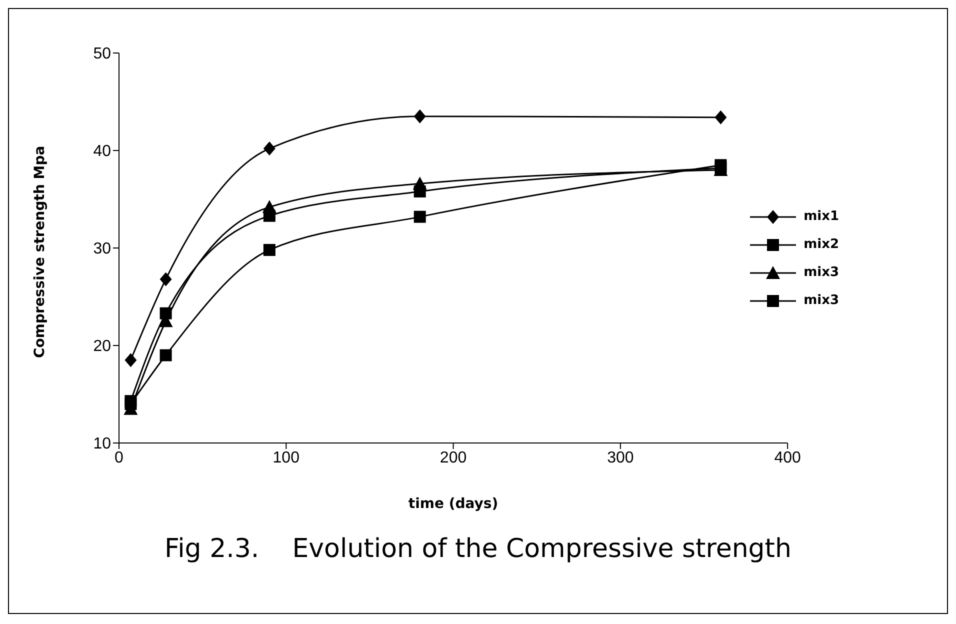 This screenshot has width=956, height=624. I want to click on legend-label: mix2, so click(821, 245).